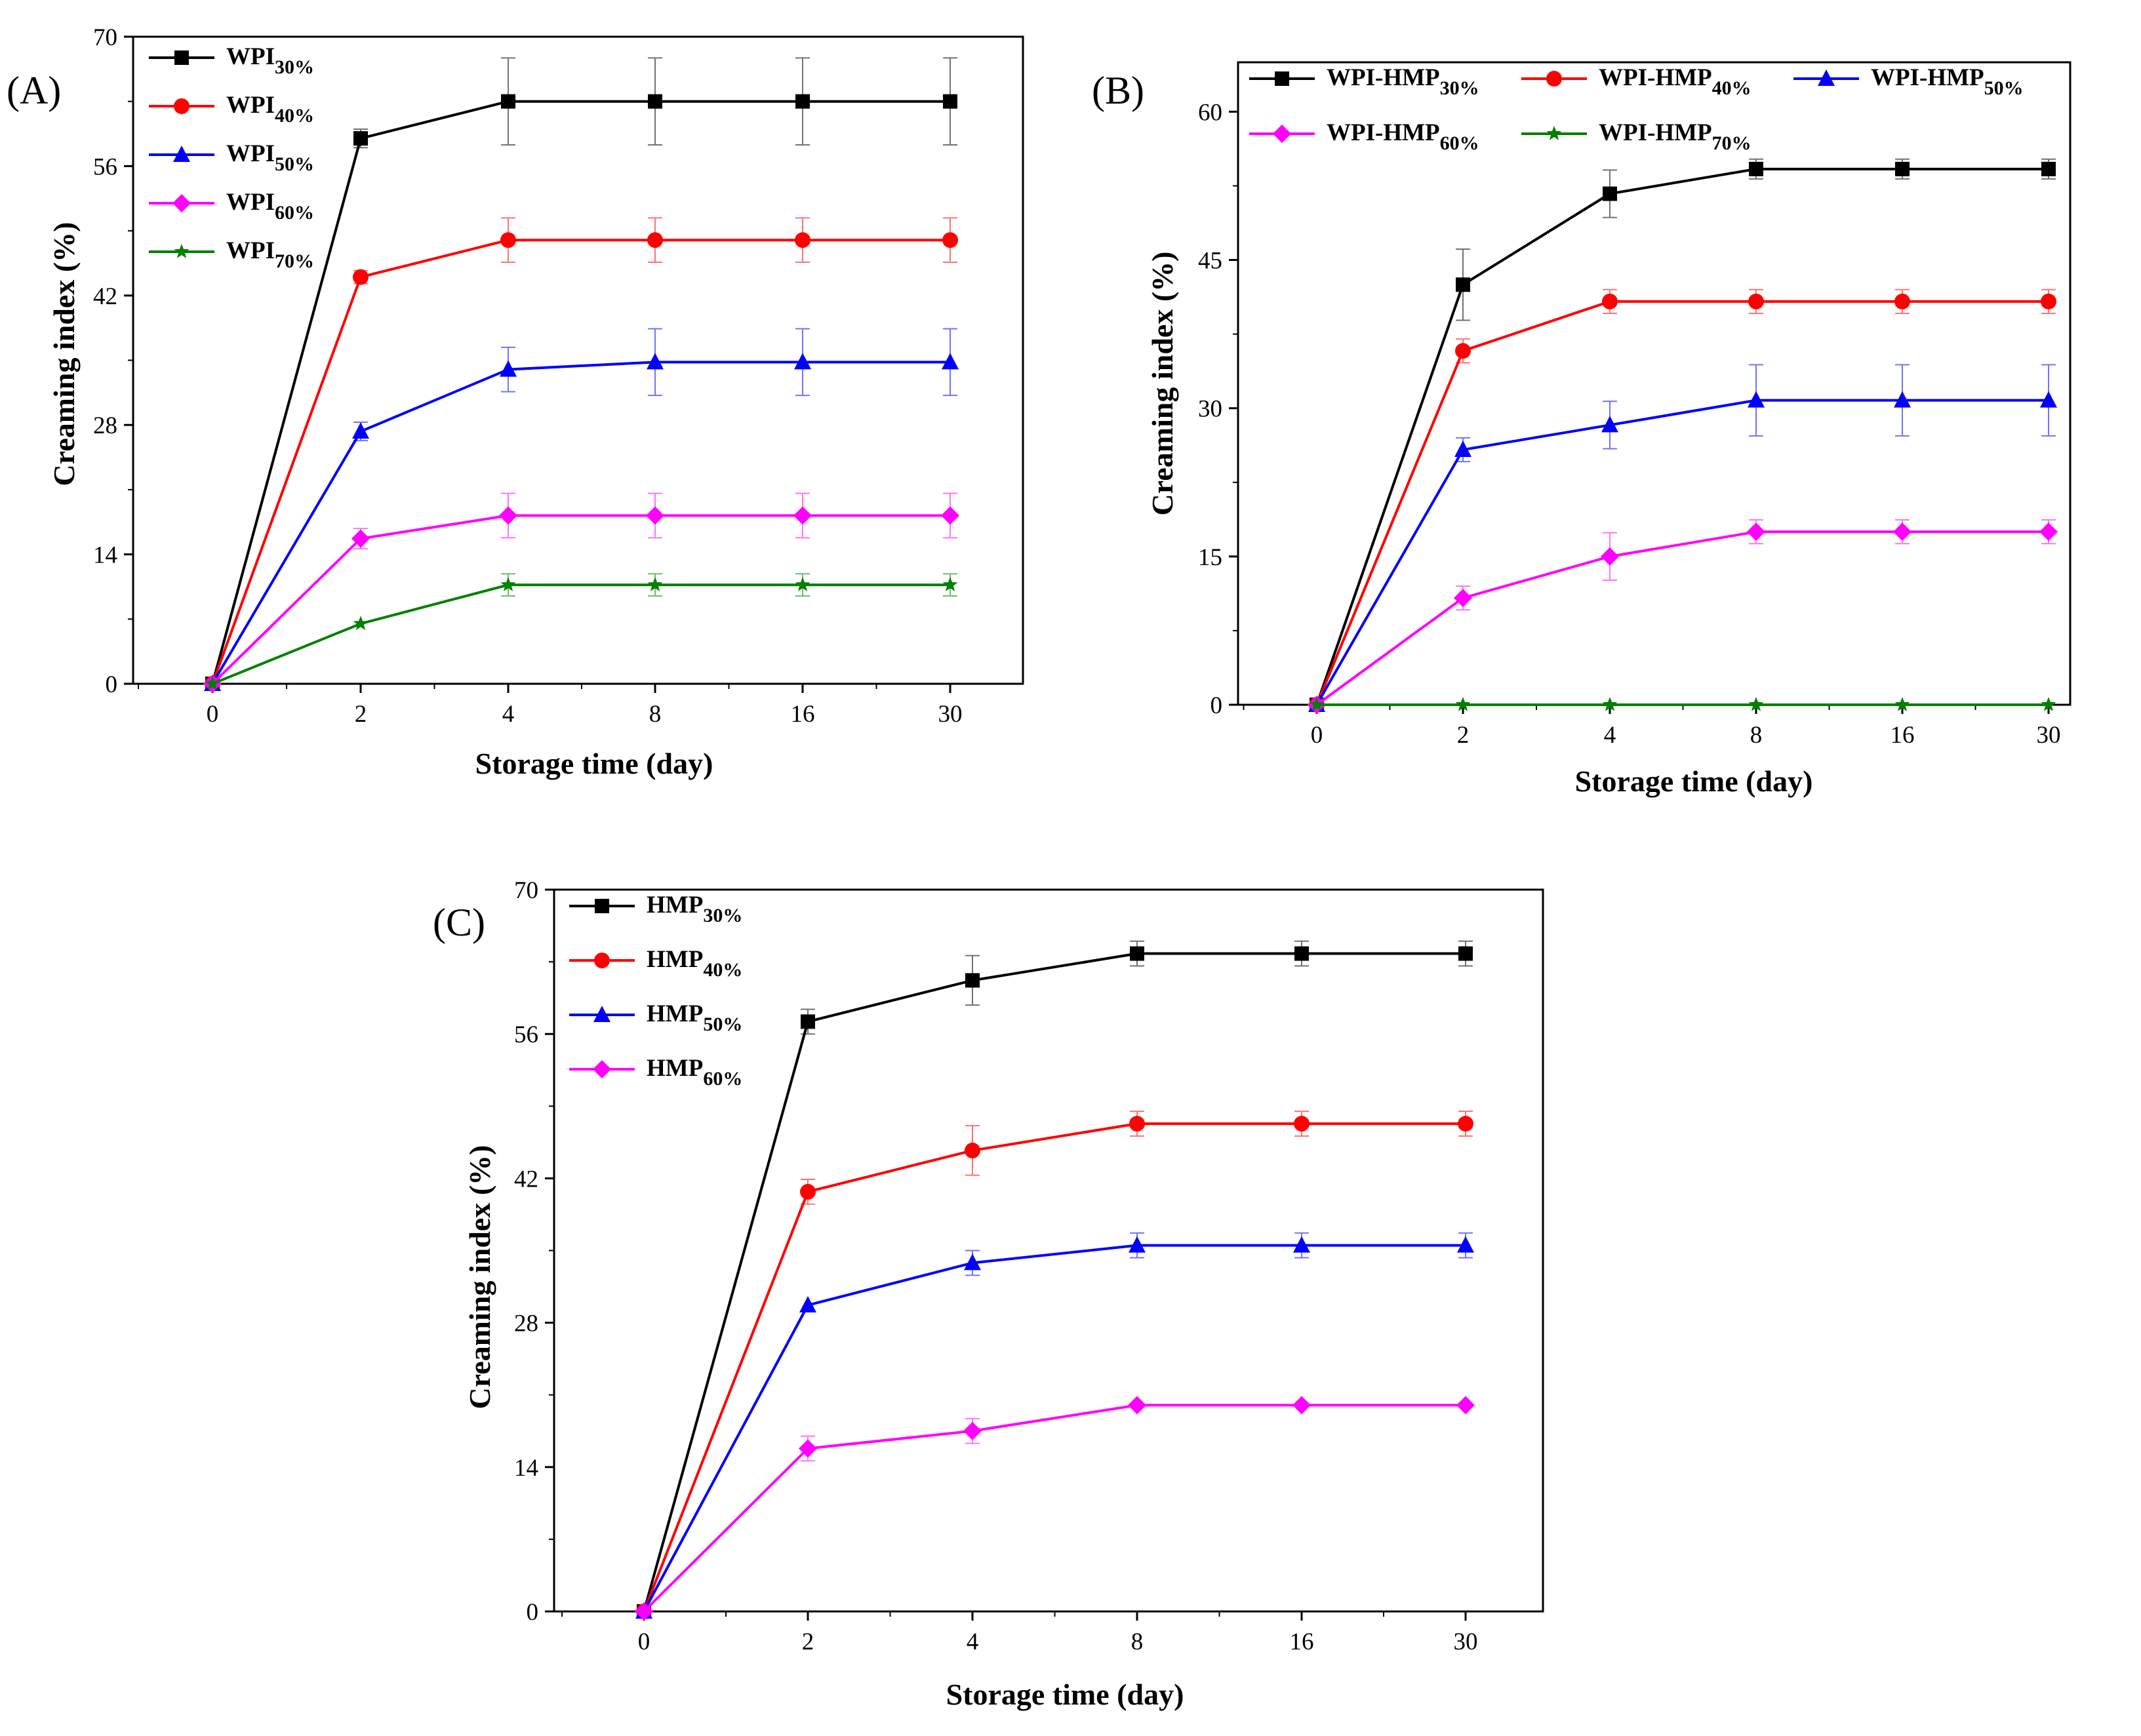 This screenshot has width=2141, height=1736. I want to click on legend-label: HMP40%, so click(694, 963).